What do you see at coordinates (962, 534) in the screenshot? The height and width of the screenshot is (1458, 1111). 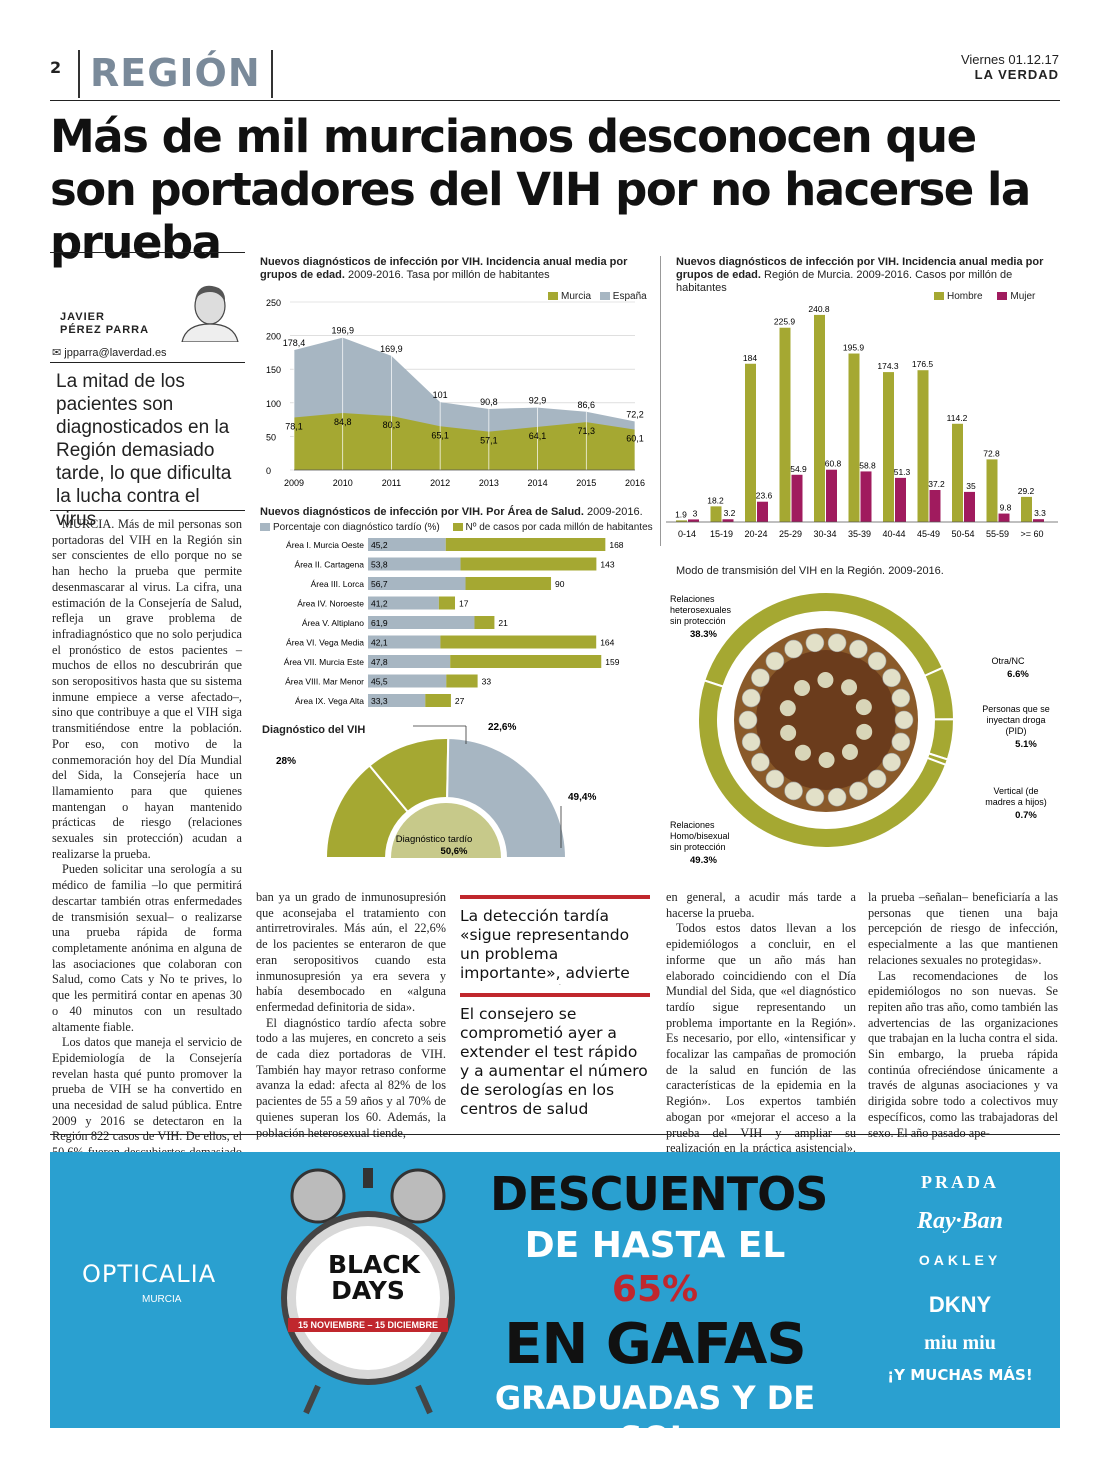 I see `x-tick-label: 50-54` at bounding box center [962, 534].